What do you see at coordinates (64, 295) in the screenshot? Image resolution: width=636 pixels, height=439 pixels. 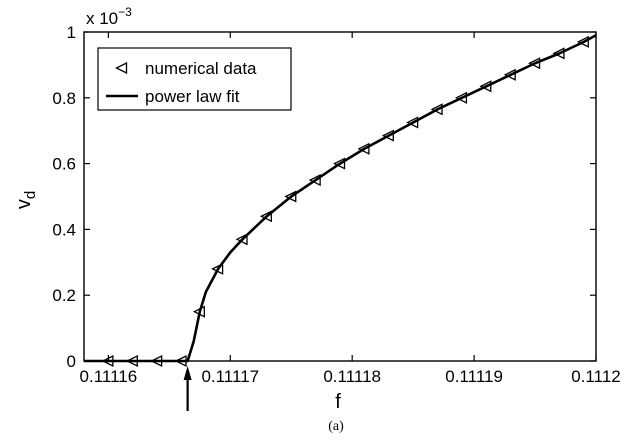 I see `y-tick-label: 0.2` at bounding box center [64, 295].